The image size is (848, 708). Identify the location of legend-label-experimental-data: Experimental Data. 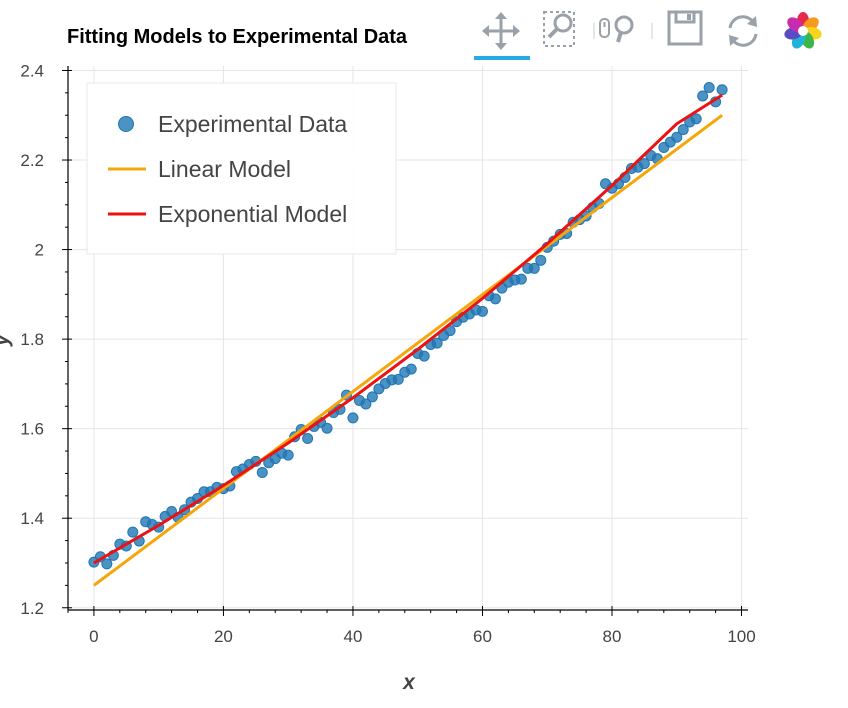
(252, 124).